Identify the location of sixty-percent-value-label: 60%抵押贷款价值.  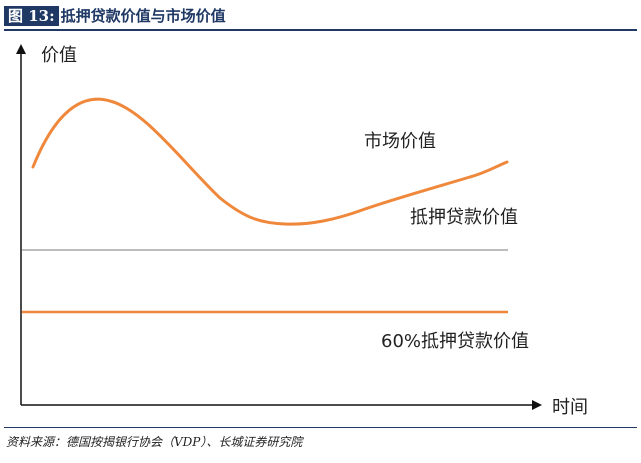
(455, 341).